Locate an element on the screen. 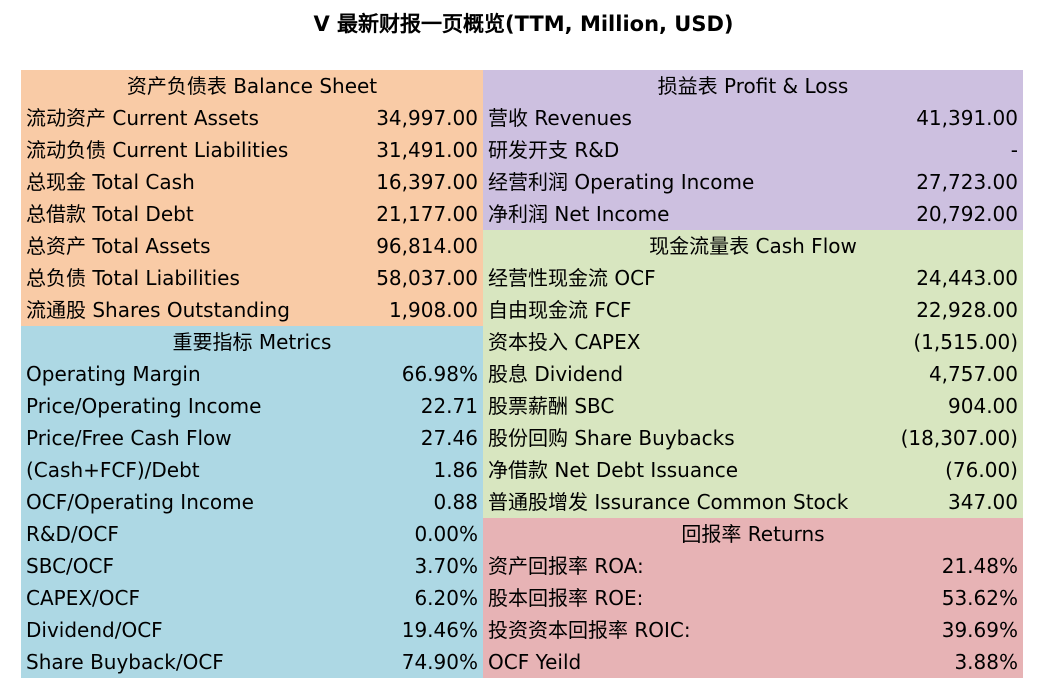  profit-loss-row-value: - is located at coordinates (1014, 150).